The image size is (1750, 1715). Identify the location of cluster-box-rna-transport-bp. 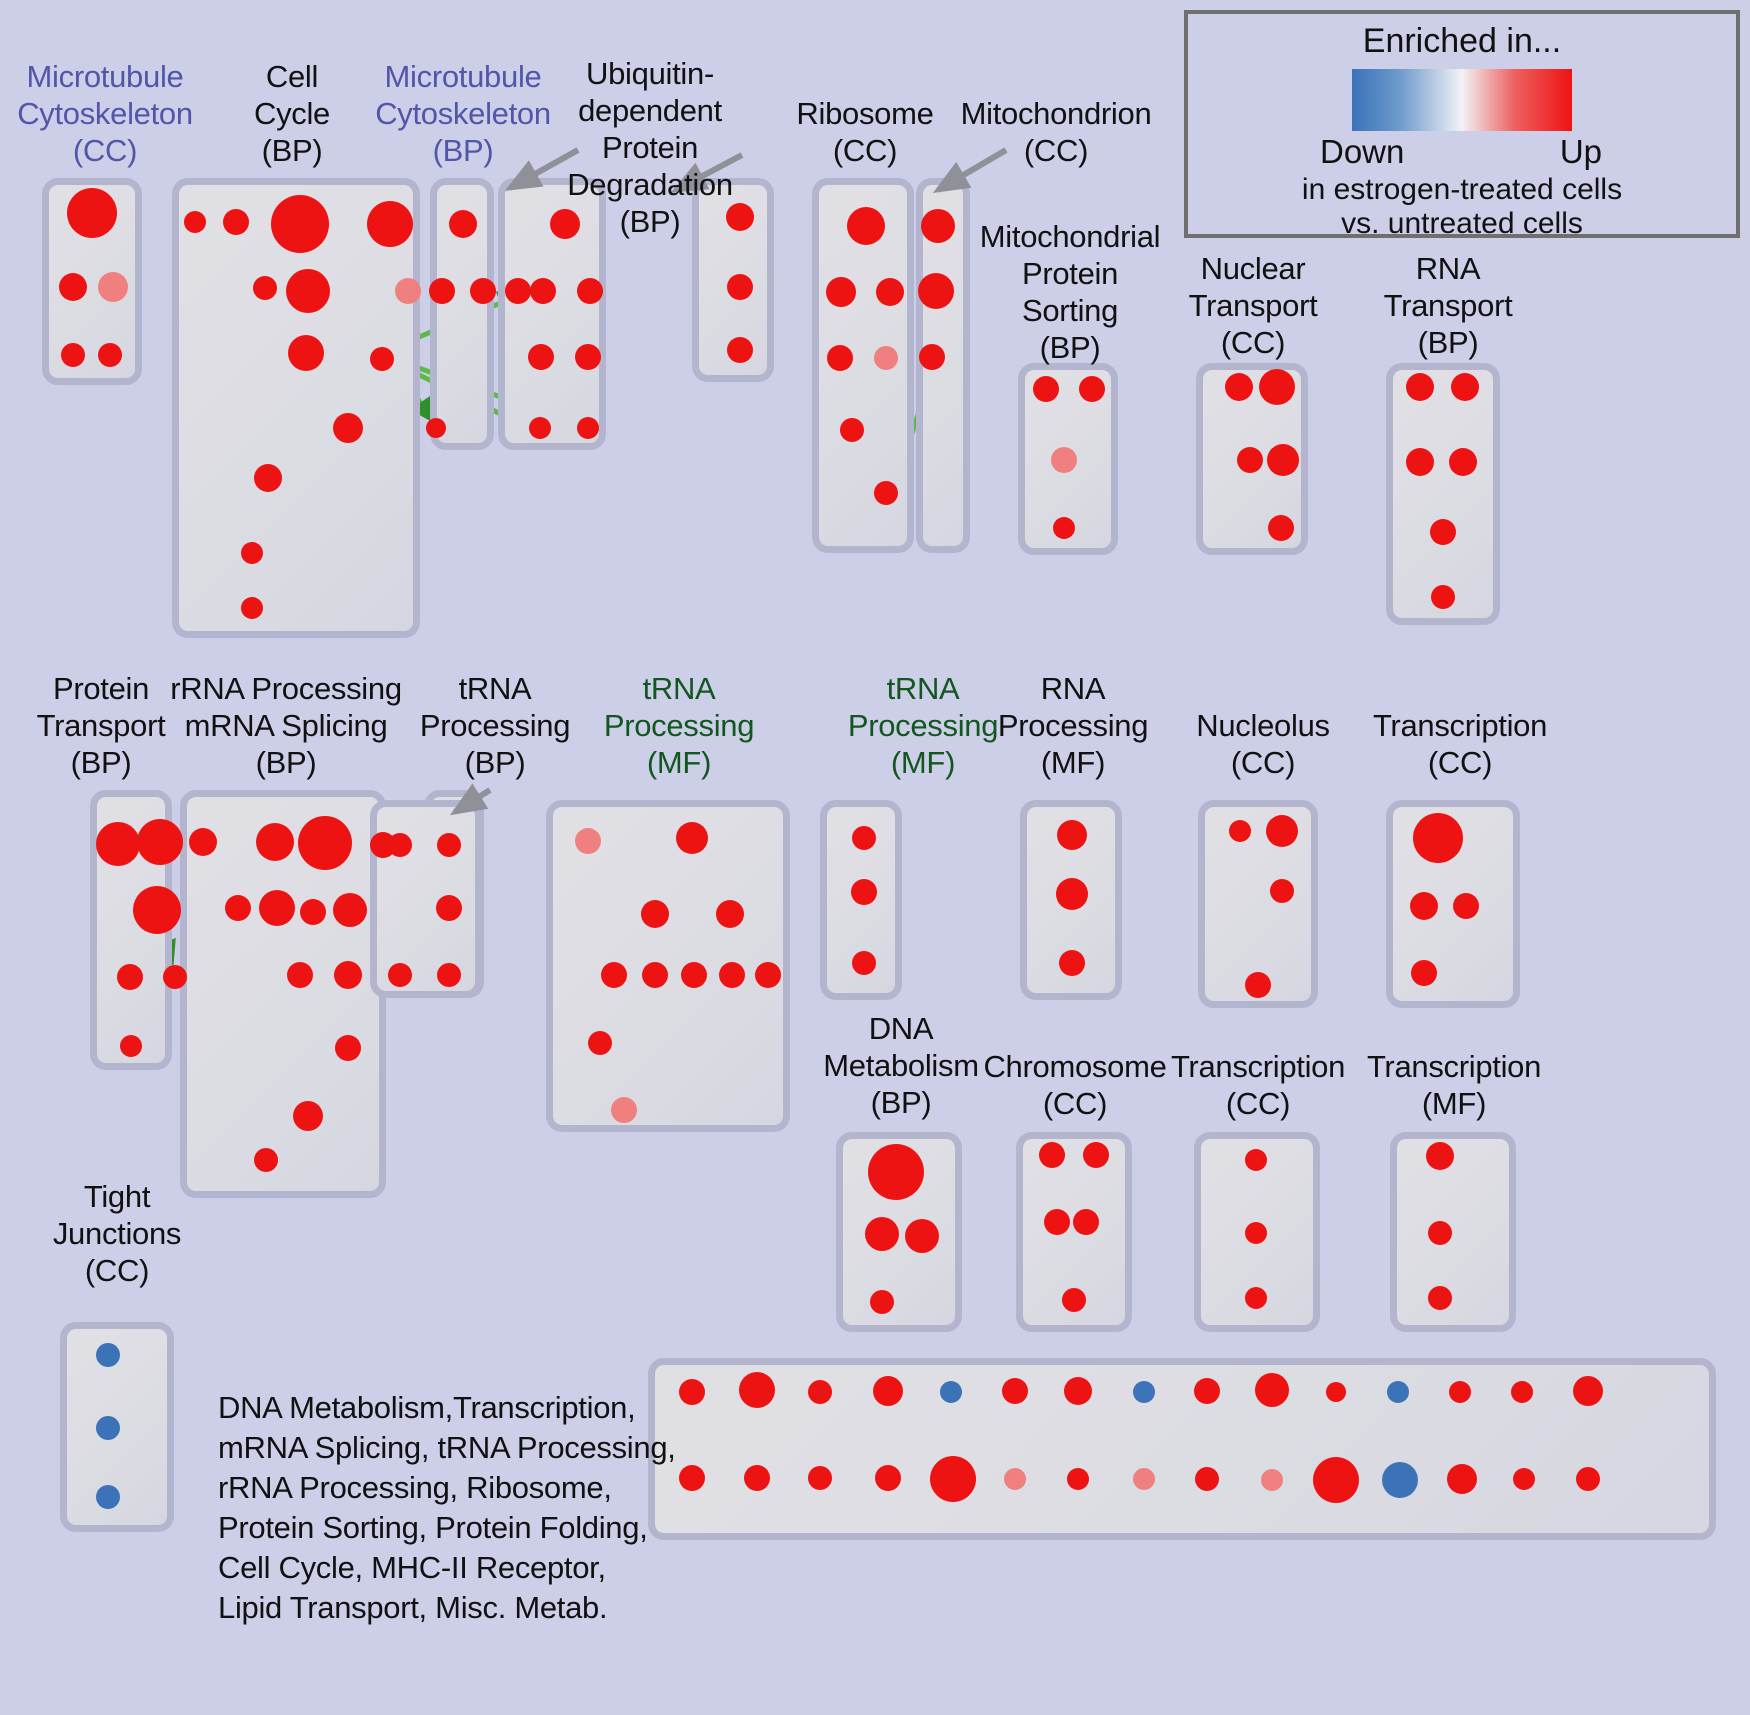
(1443, 494).